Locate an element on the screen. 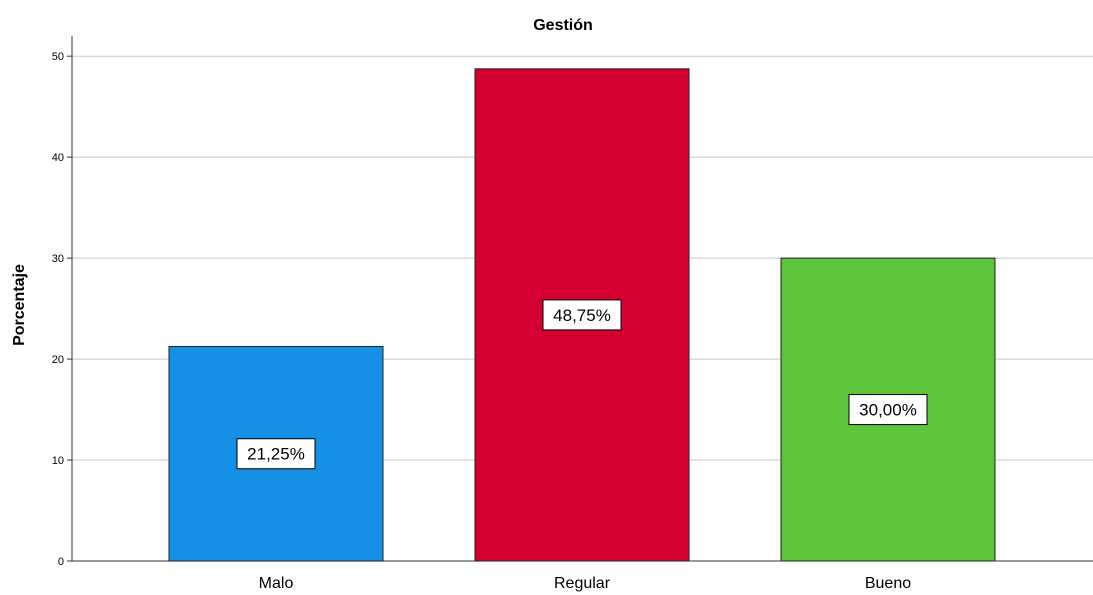 This screenshot has width=1093, height=595. y-tick-label: 0 is located at coordinates (61, 562).